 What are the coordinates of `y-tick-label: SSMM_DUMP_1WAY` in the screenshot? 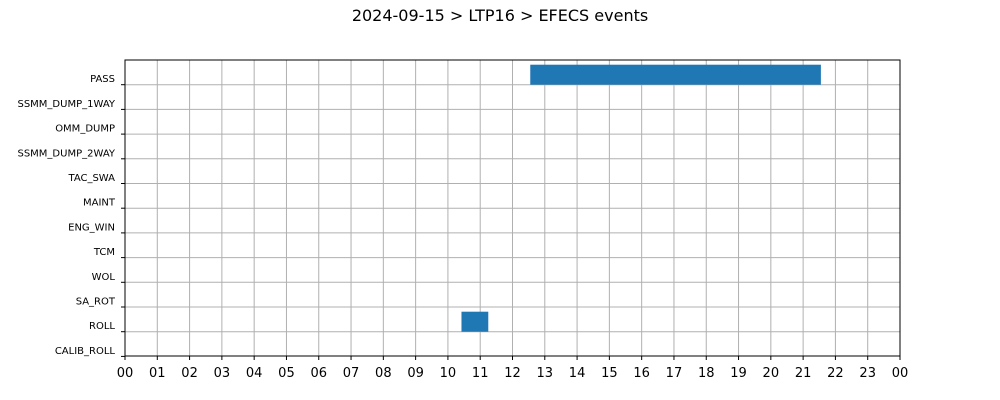 It's located at (66, 104).